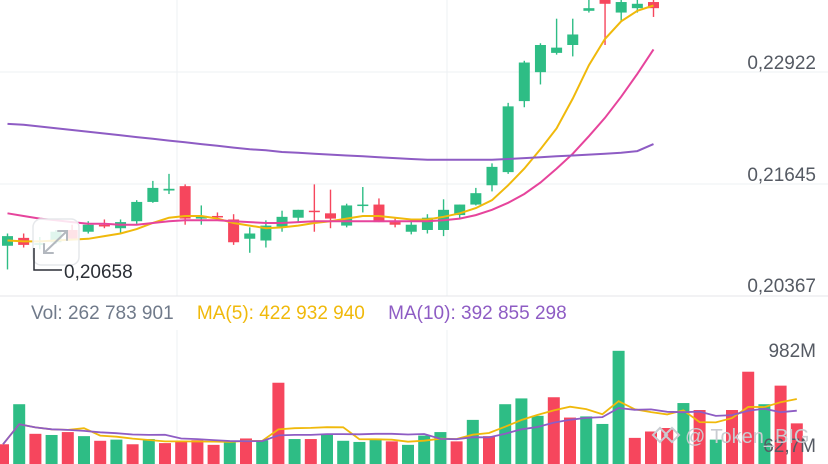  I want to click on watermark: @ Token_BIG, so click(730, 437).